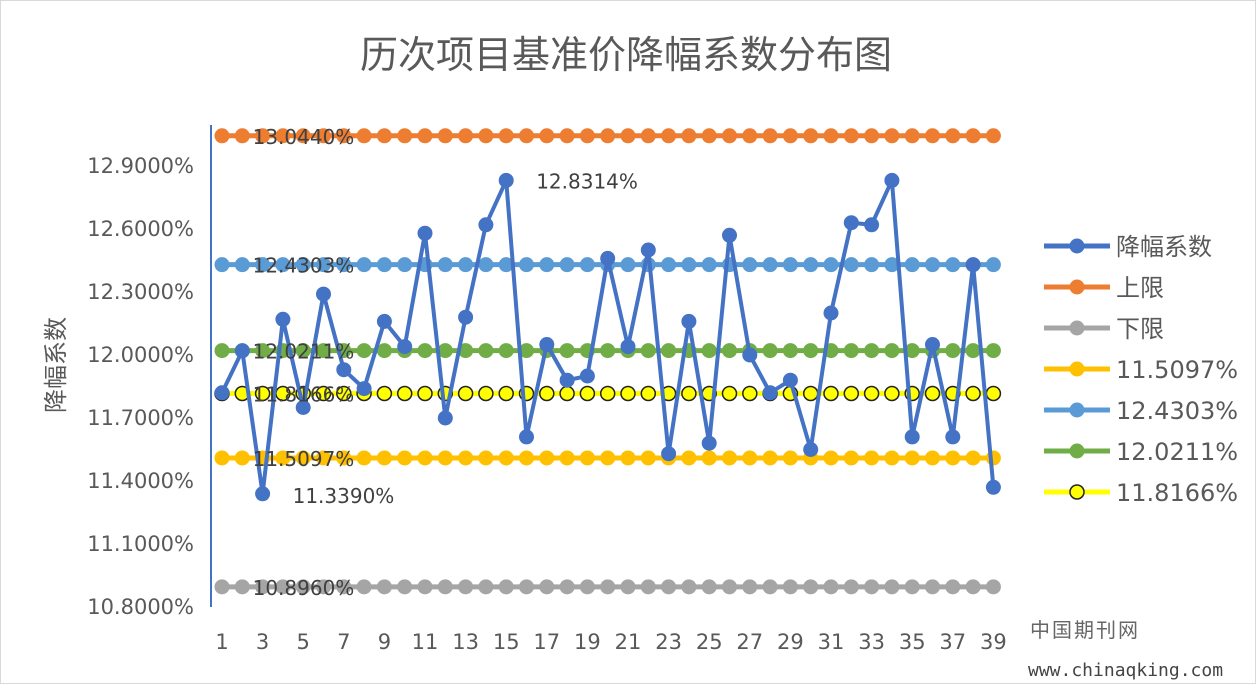 This screenshot has height=684, width=1256. I want to click on x-tick-label: 3, so click(262, 642).